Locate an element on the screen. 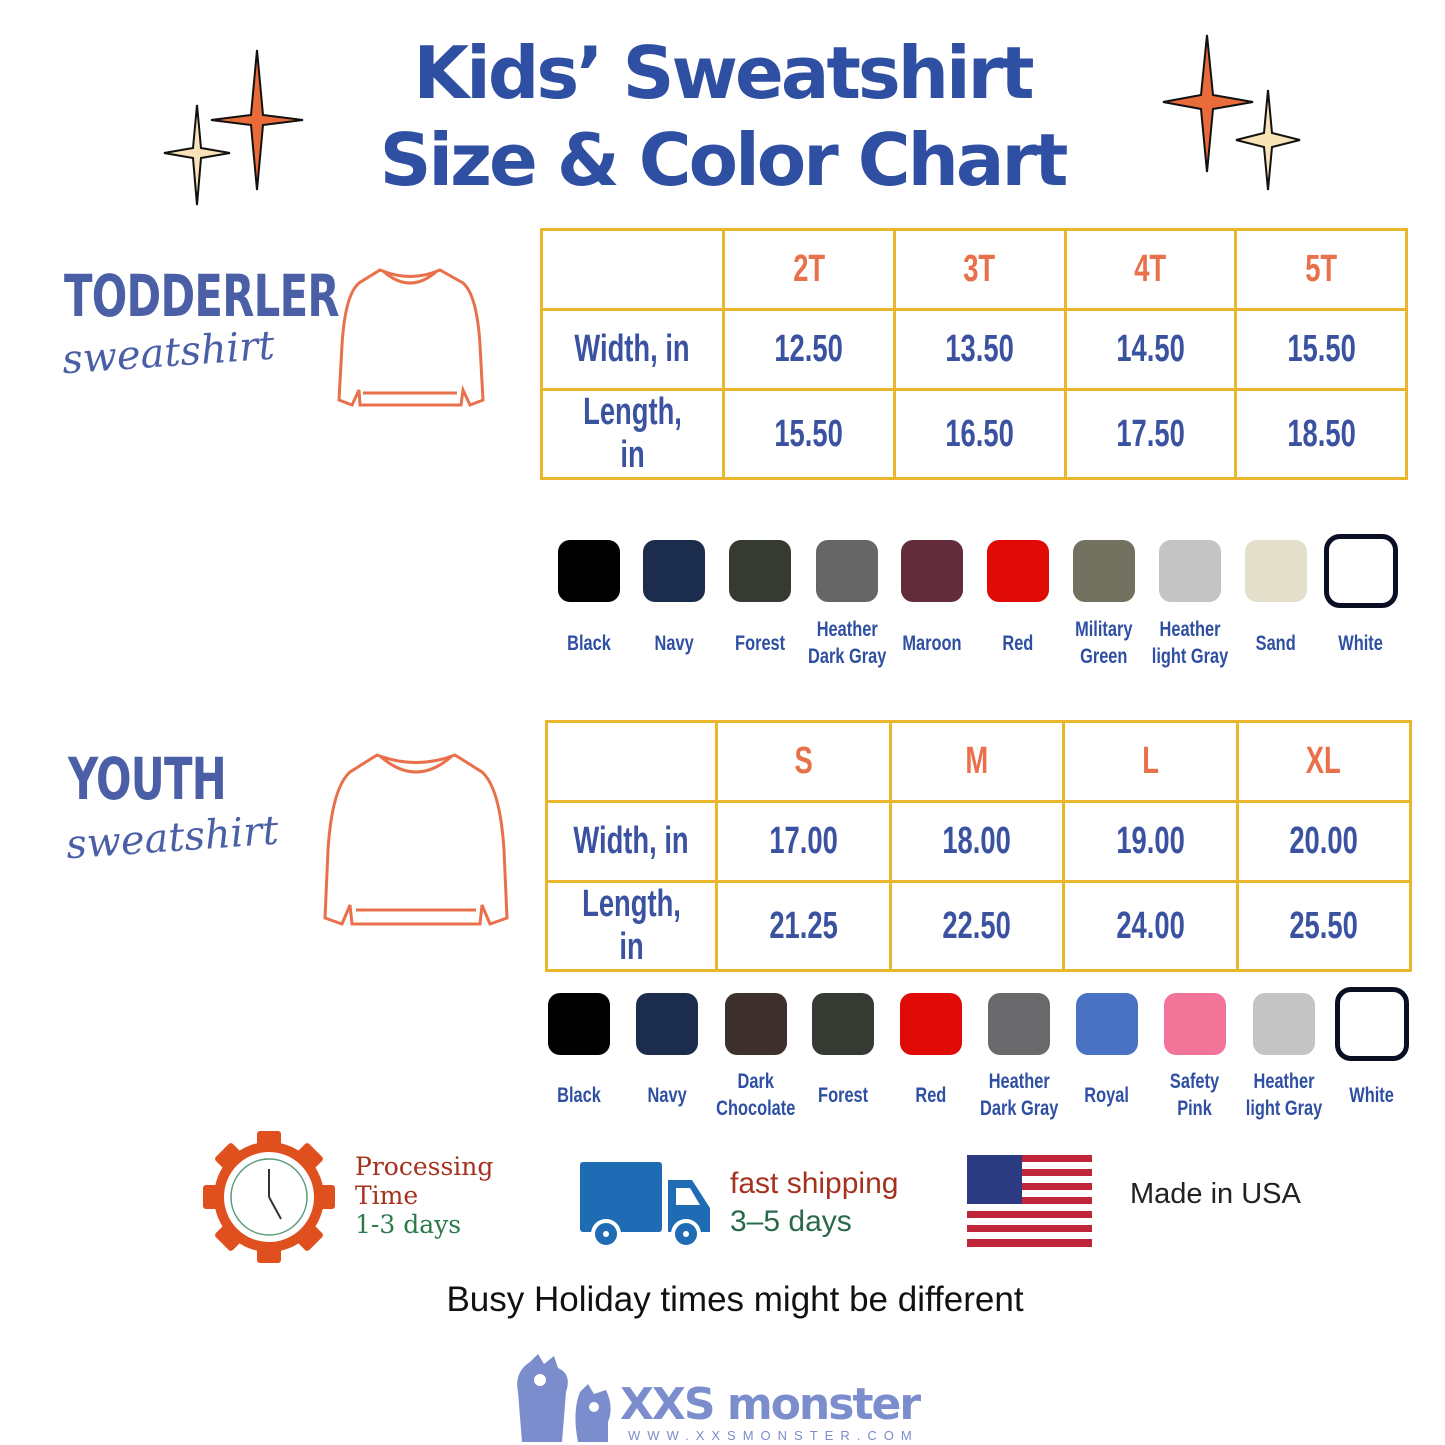 Image resolution: width=1445 pixels, height=1445 pixels. header-cell: 4T is located at coordinates (1150, 269).